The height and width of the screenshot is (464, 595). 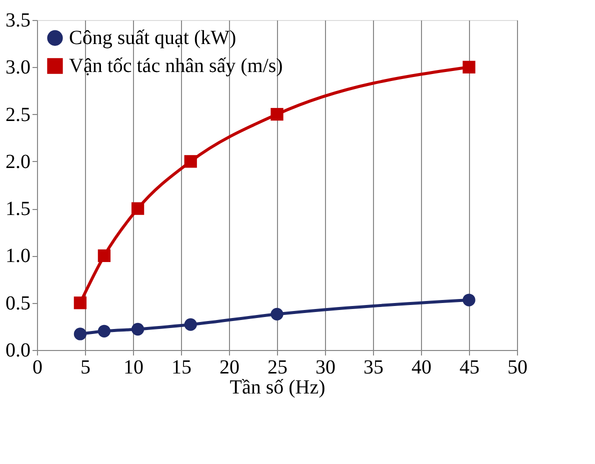 I want to click on x-tick-label: 5, so click(x=85, y=367).